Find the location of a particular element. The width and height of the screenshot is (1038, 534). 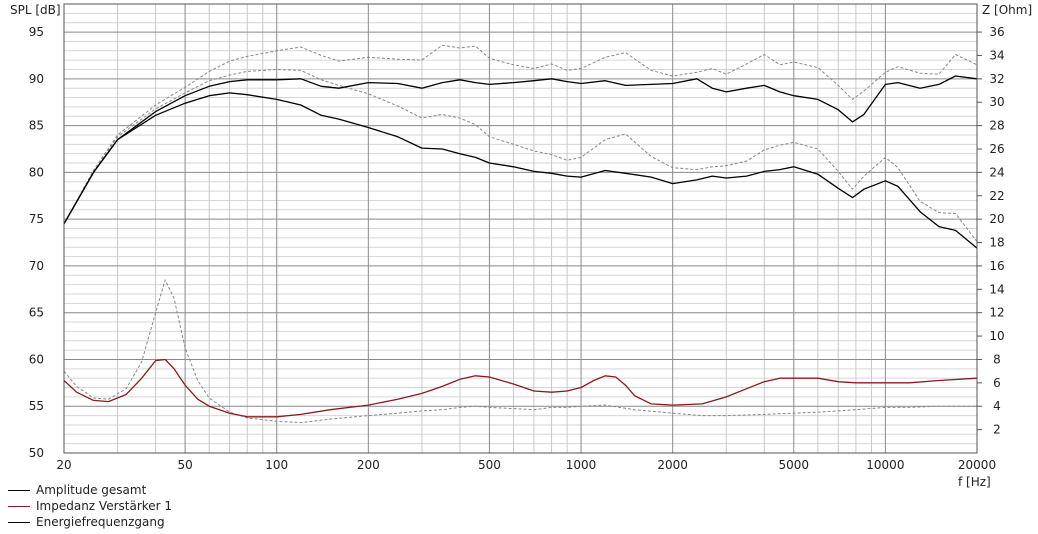

x-tick-label: 500 is located at coordinates (489, 465).